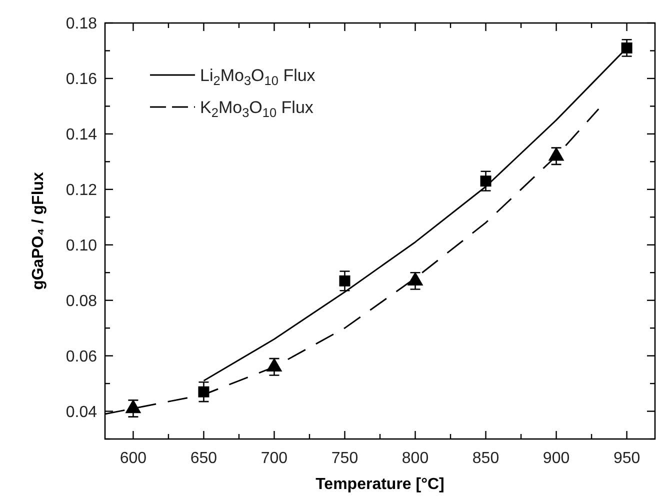 The height and width of the screenshot is (503, 657). I want to click on x-tick-label: 800, so click(415, 458).